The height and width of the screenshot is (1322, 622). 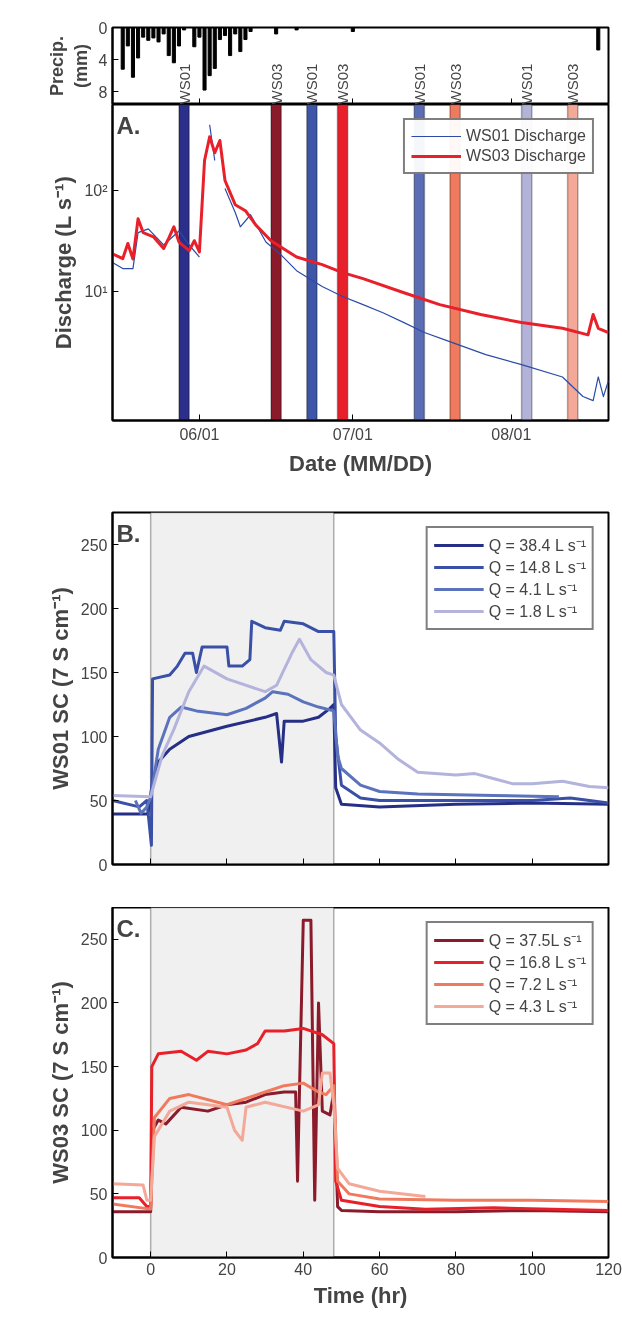 What do you see at coordinates (533, 985) in the screenshot?
I see `legend-label: Q = 7.2 L s⁻¹` at bounding box center [533, 985].